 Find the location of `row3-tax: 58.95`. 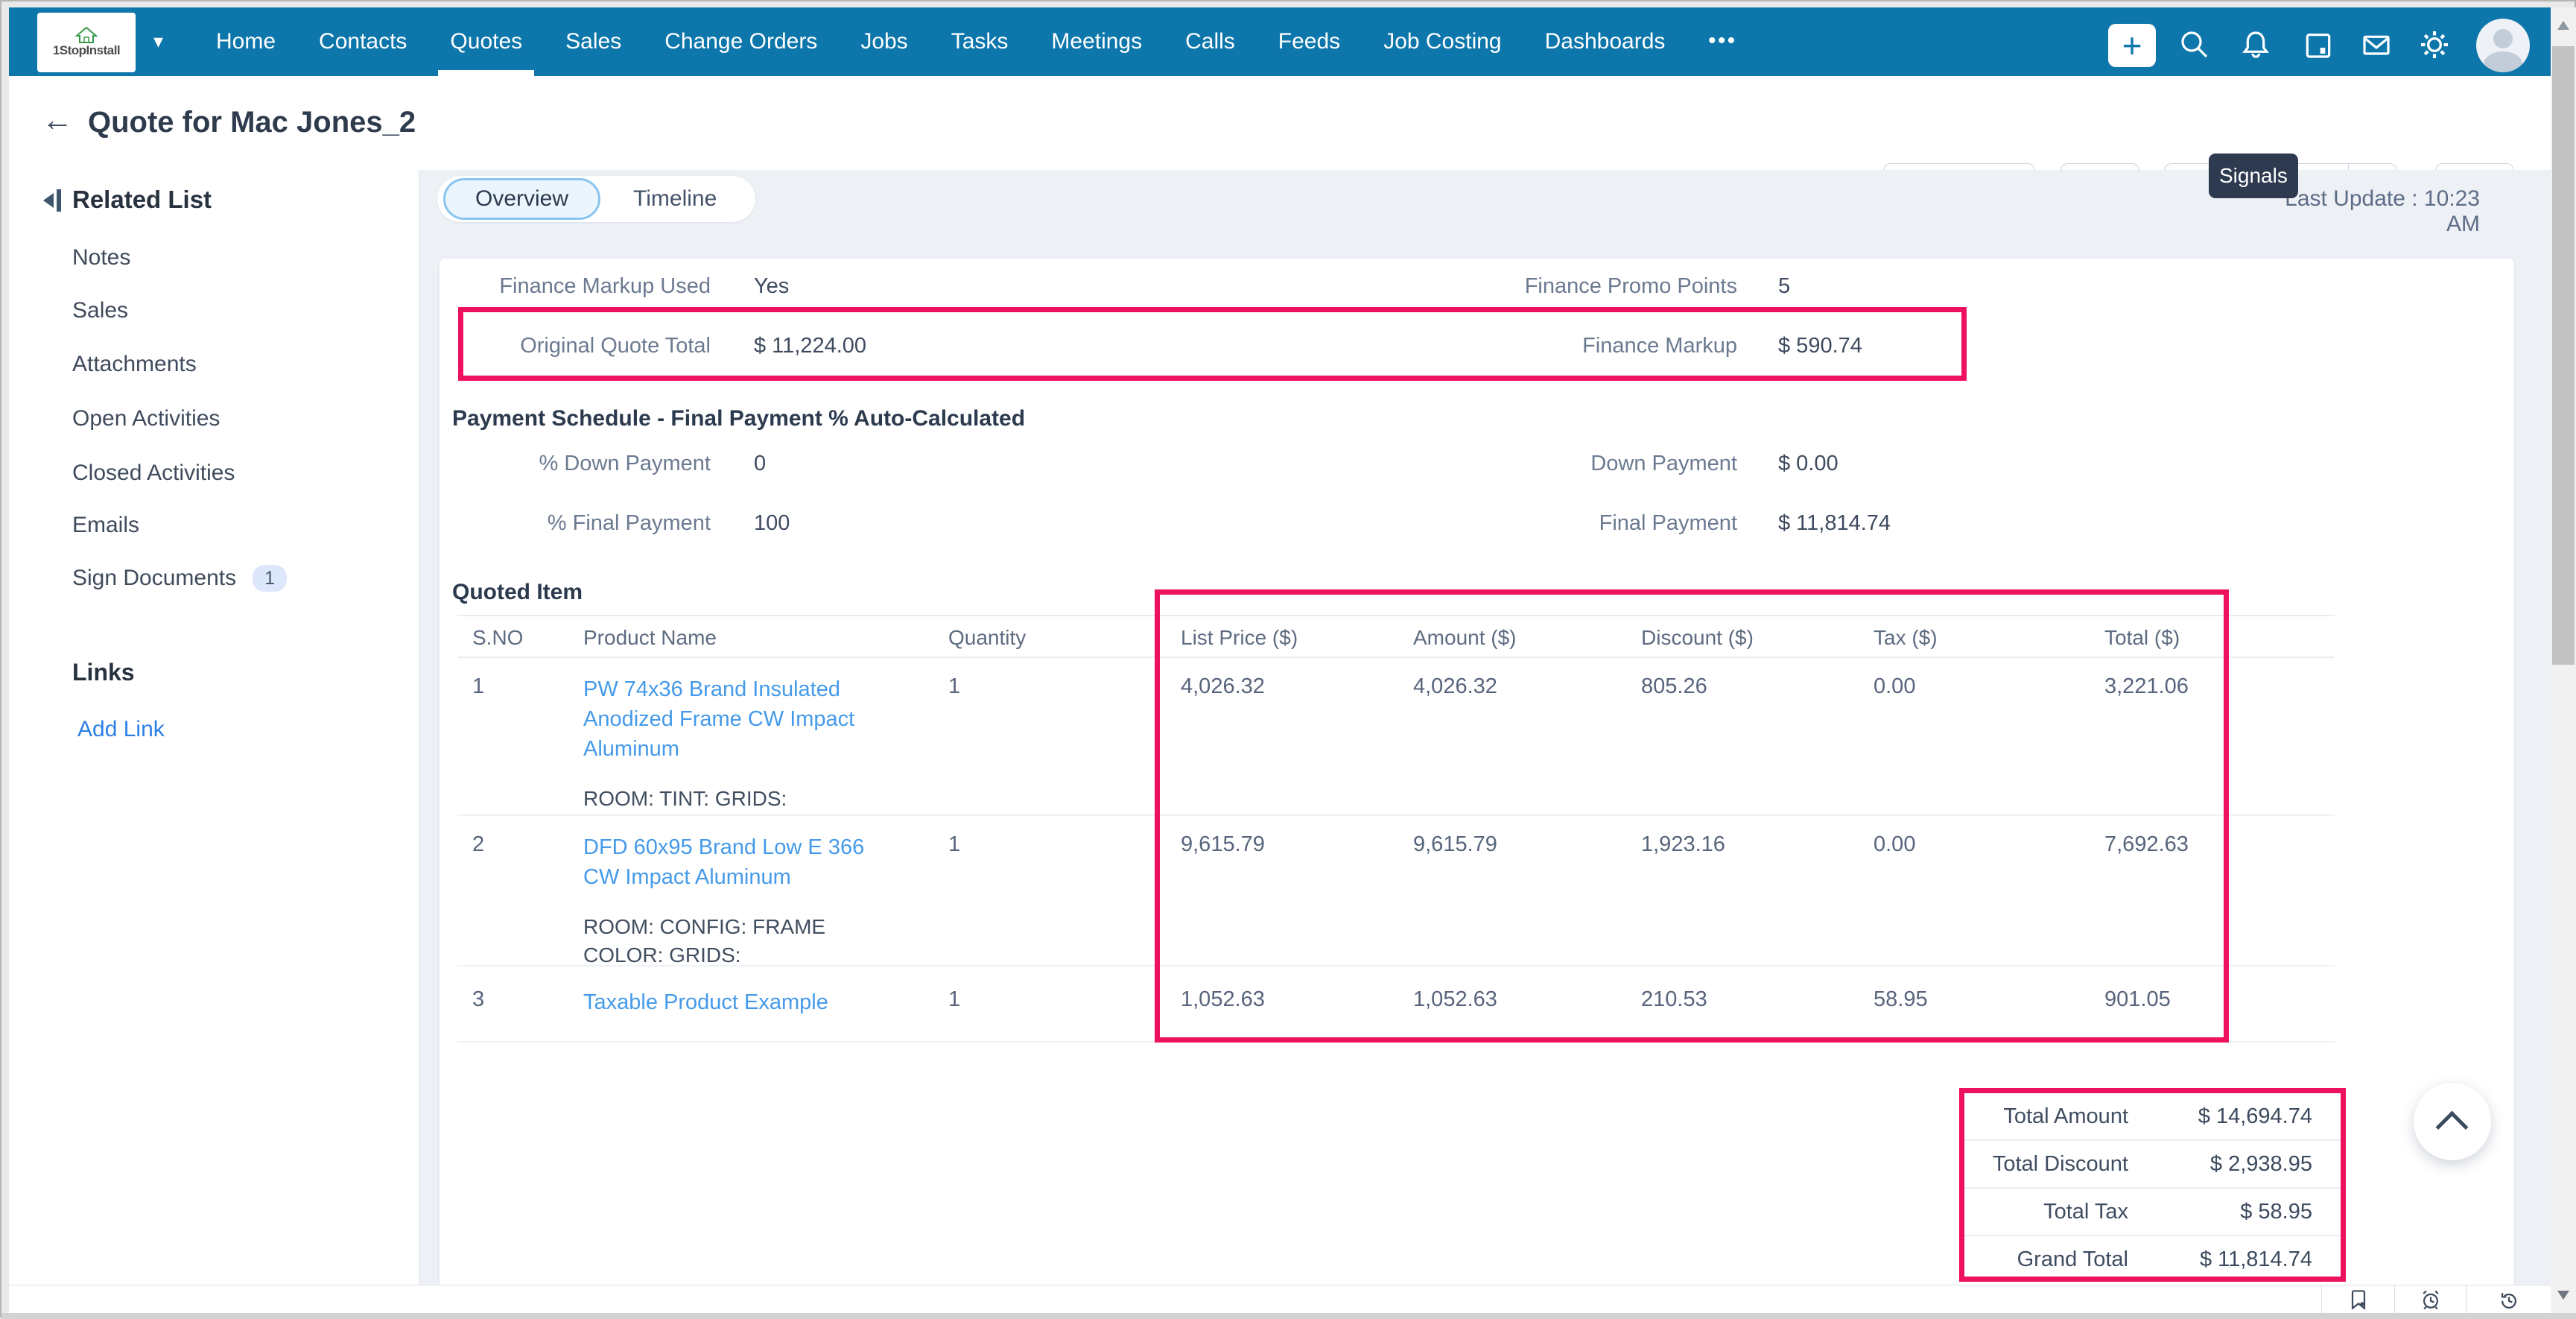

row3-tax: 58.95 is located at coordinates (1901, 999).